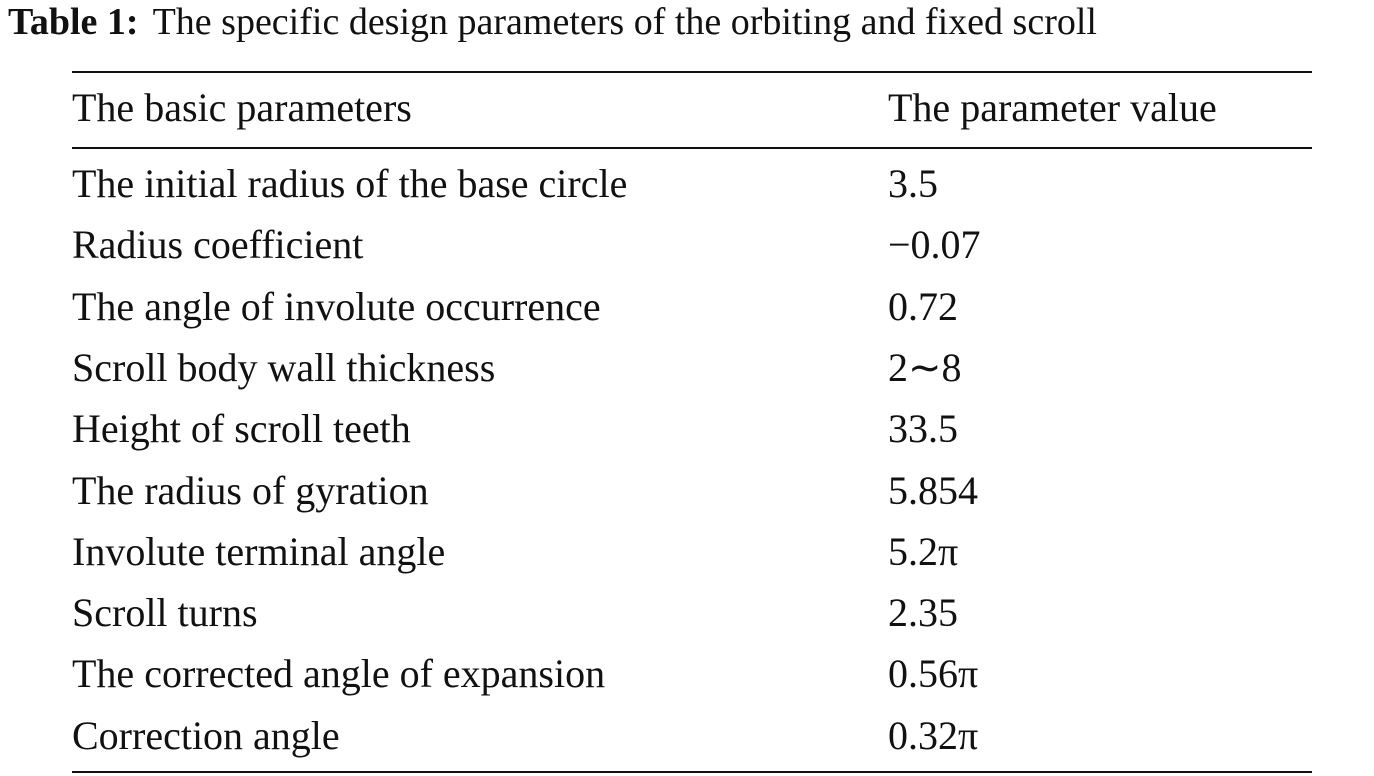  I want to click on parameter-value: 5.2π, so click(923, 551).